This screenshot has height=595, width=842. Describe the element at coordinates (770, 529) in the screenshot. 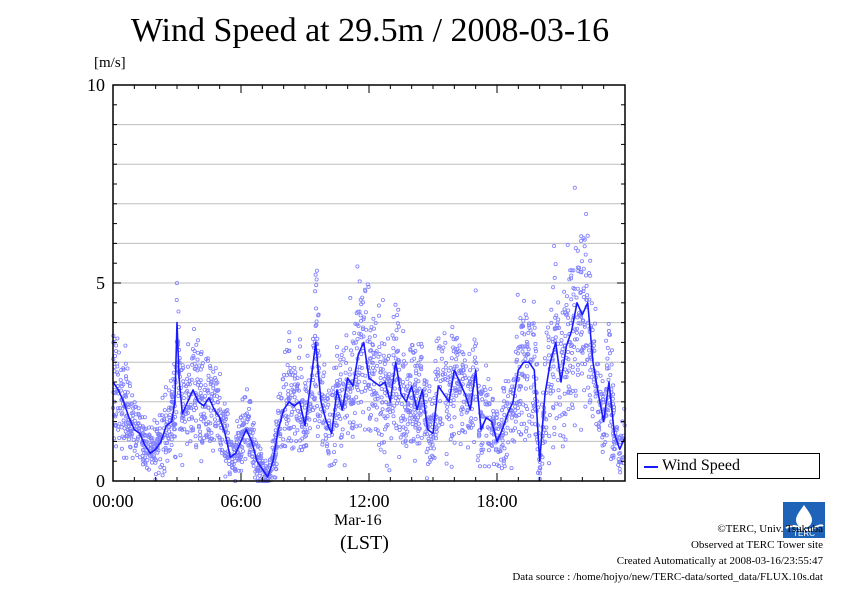

I see `credit-copyright: ©TERC, Univ. Tsukuba` at that location.